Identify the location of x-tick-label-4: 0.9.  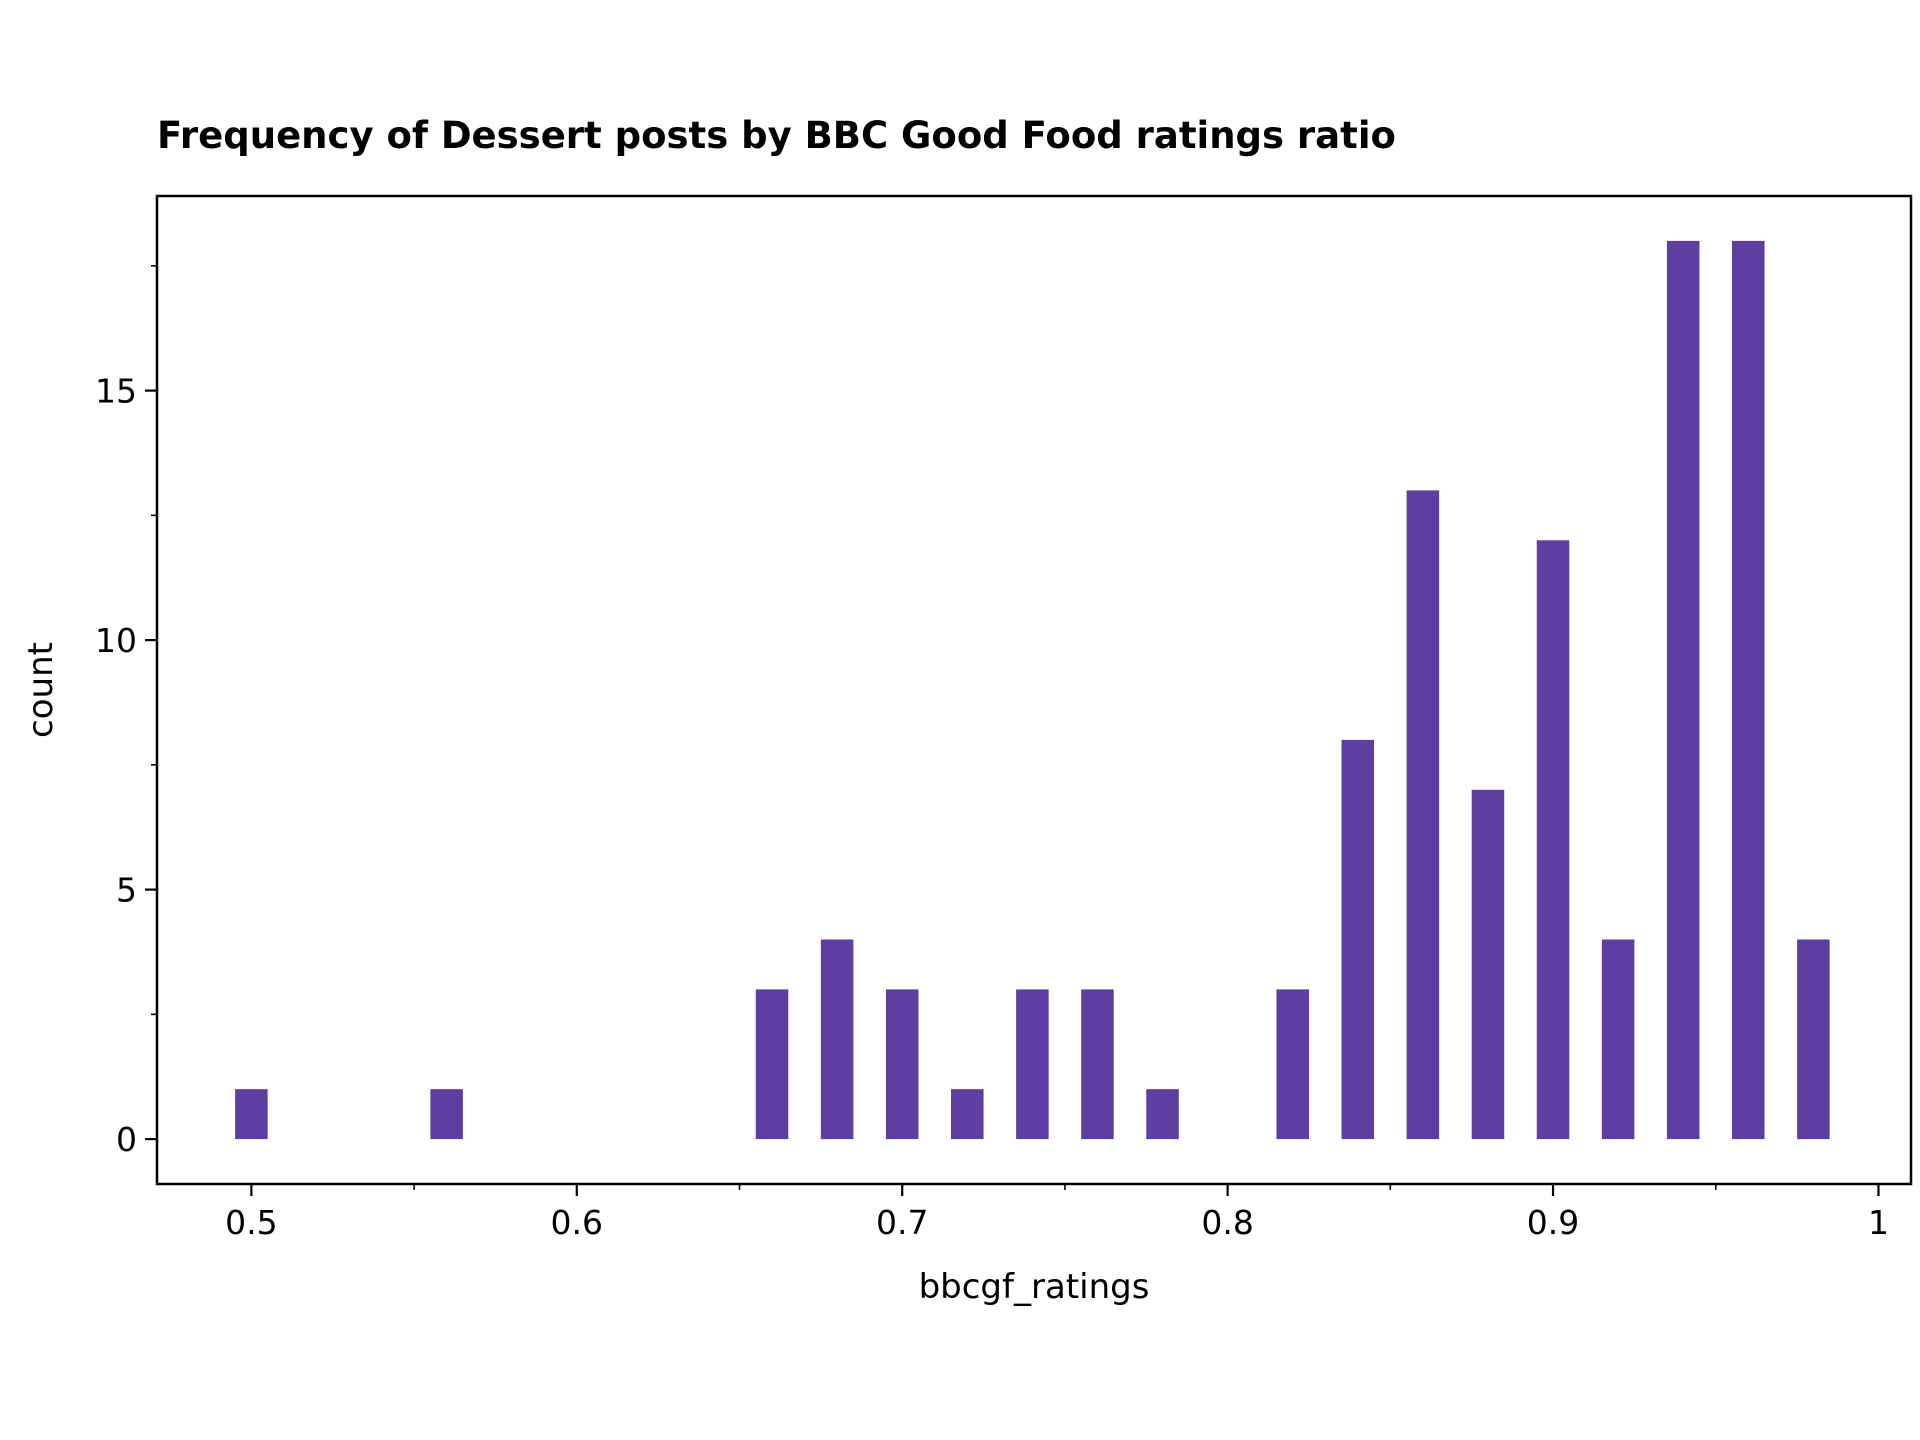
(1553, 1222).